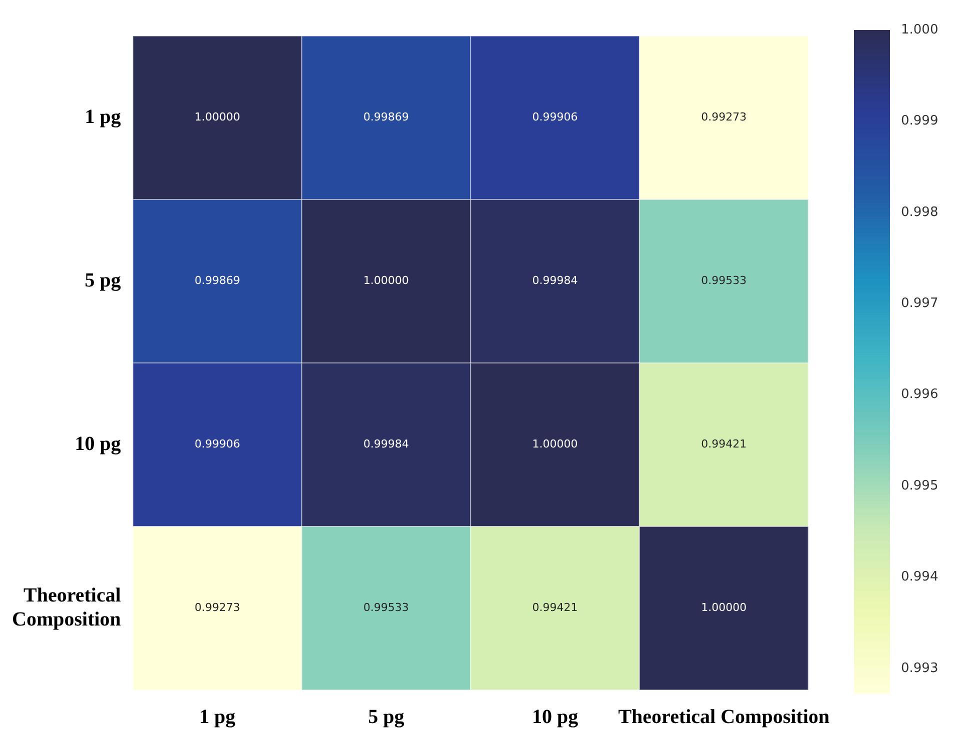 Image resolution: width=954 pixels, height=740 pixels. I want to click on y-tick-label: 1 pg, so click(102, 117).